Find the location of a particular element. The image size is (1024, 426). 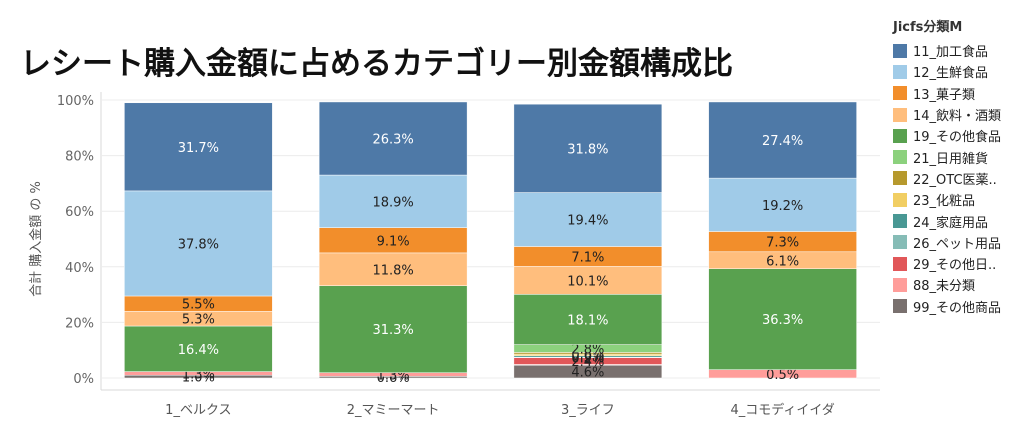

legend-item: 88_未分類 is located at coordinates (957, 284).